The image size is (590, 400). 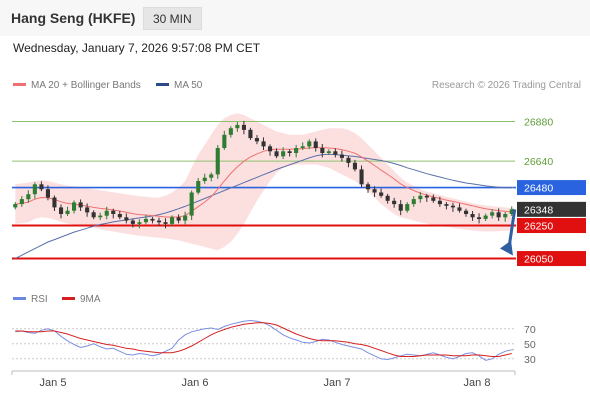 I want to click on x-tick-jan-7: Jan 7, so click(x=337, y=383).